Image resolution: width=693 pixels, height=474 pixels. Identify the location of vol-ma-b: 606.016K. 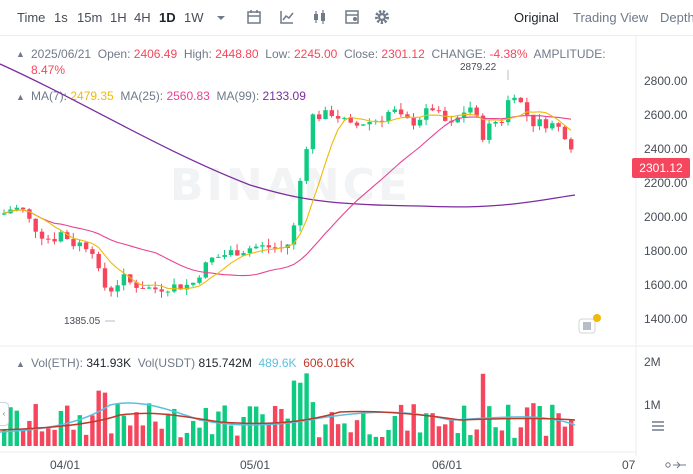
(329, 363).